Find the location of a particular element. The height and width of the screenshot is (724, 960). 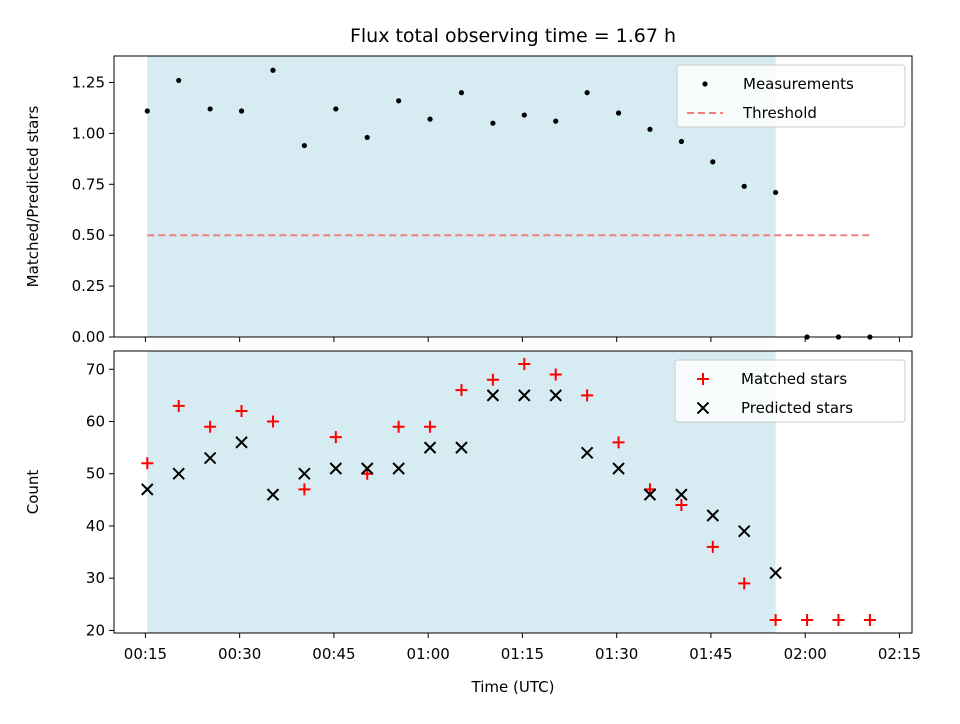

x-tick-label-0: 00:15 is located at coordinates (145, 654).